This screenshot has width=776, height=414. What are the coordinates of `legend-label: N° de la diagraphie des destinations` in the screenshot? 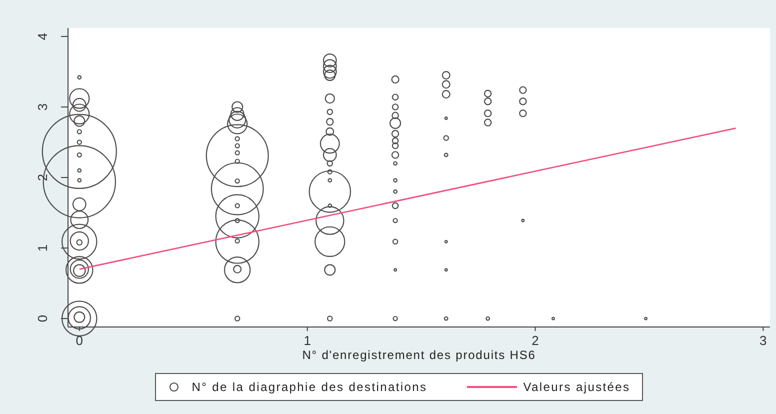 It's located at (310, 387).